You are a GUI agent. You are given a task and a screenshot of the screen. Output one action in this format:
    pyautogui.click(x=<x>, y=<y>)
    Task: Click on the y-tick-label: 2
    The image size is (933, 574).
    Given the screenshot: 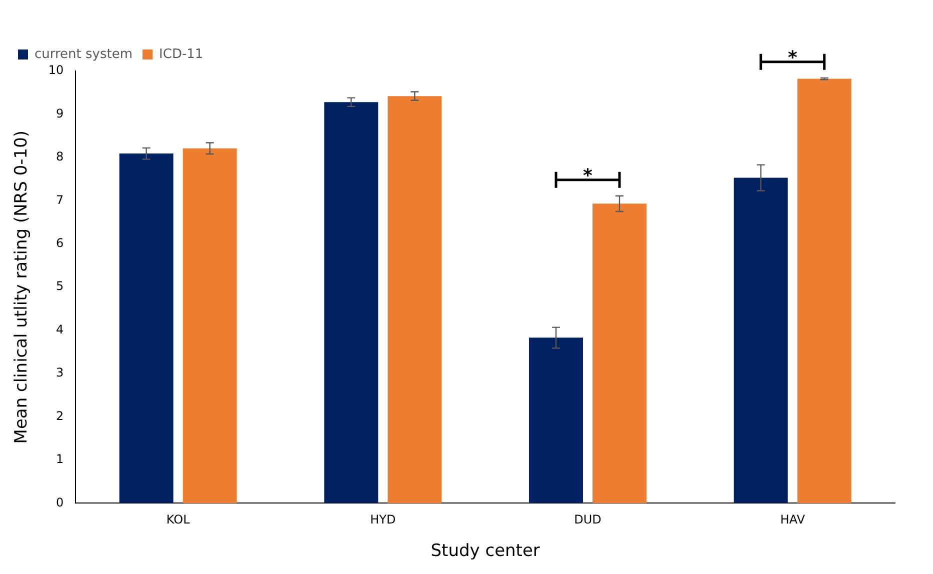 What is the action you would take?
    pyautogui.click(x=60, y=415)
    